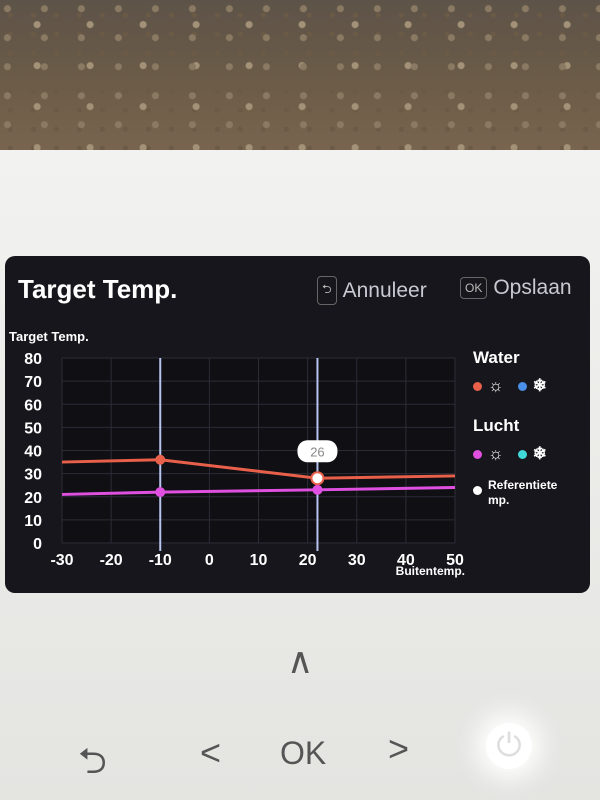 The image size is (600, 800). I want to click on cancel-label: Annuleer, so click(384, 290).